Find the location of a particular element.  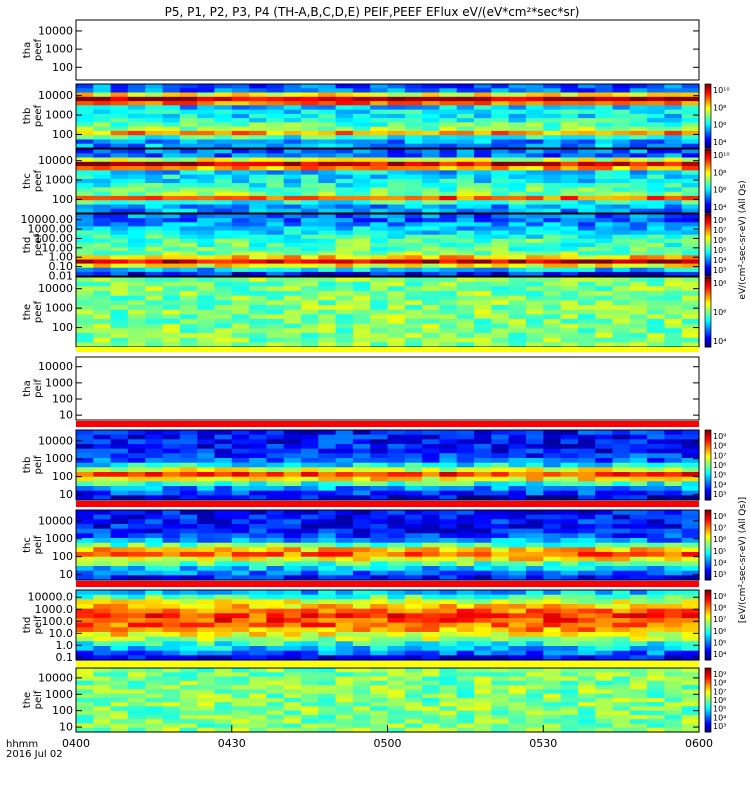

y-tick-label: 10000.0 is located at coordinates (51, 597).